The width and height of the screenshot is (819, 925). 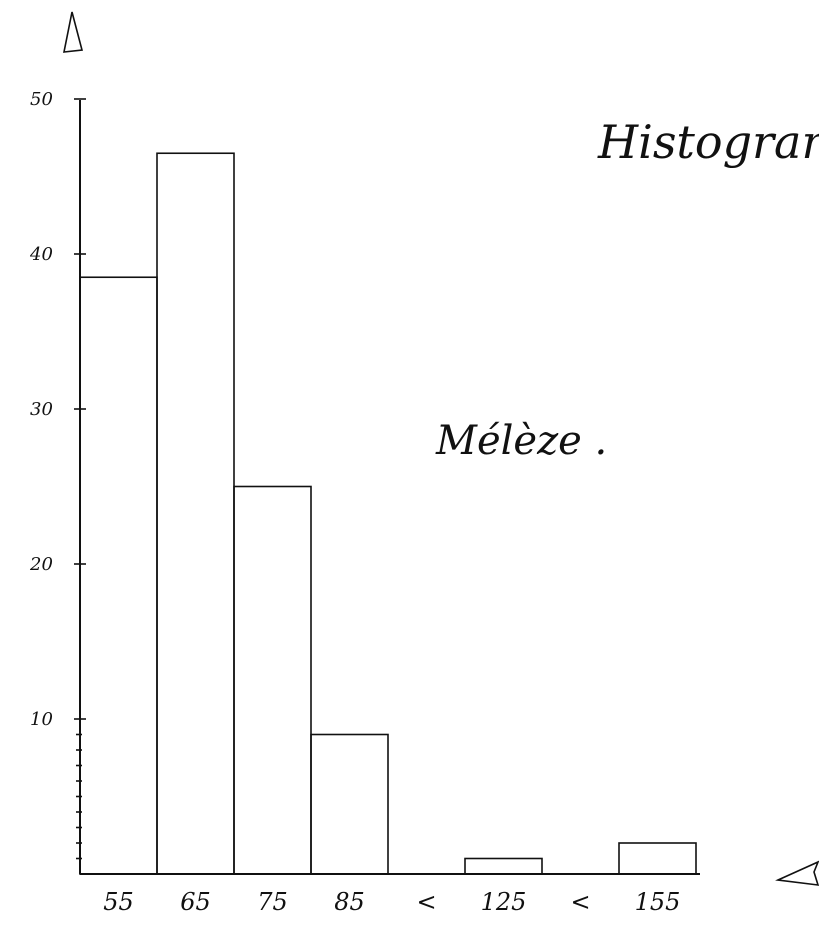 What do you see at coordinates (272, 902) in the screenshot?
I see `x-tick-label: 75` at bounding box center [272, 902].